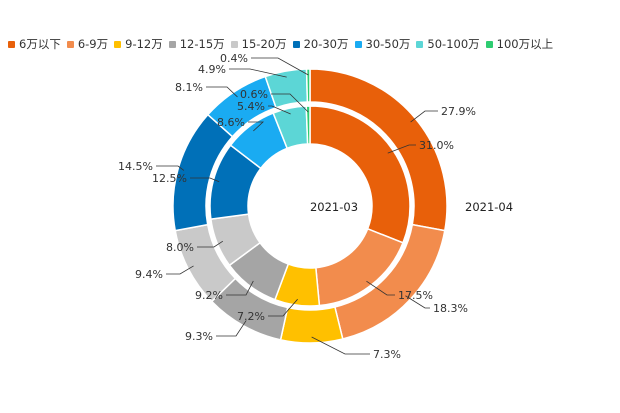 The height and width of the screenshot is (413, 620). Describe the element at coordinates (202, 44) in the screenshot. I see `legend-label: 12-15万` at that location.